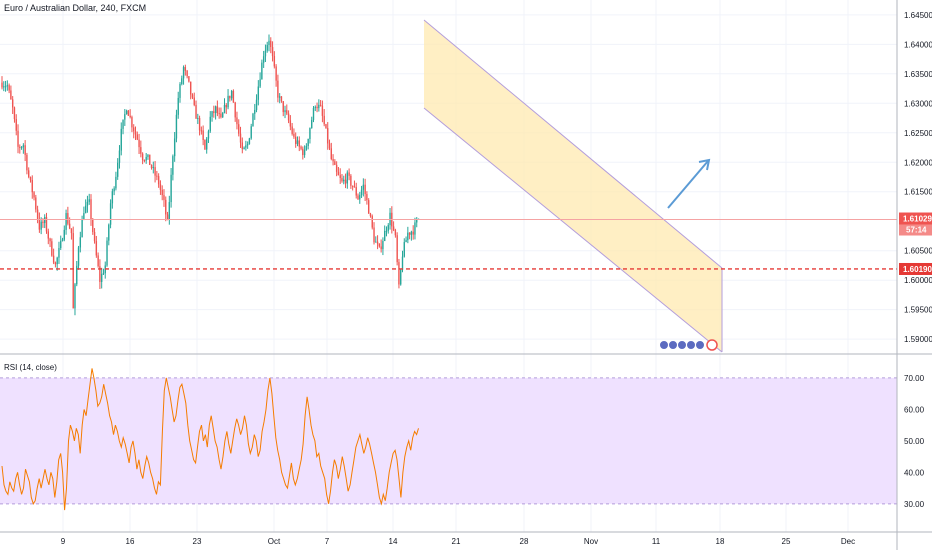  I want to click on rsi-tick-label: 70.00, so click(914, 378).